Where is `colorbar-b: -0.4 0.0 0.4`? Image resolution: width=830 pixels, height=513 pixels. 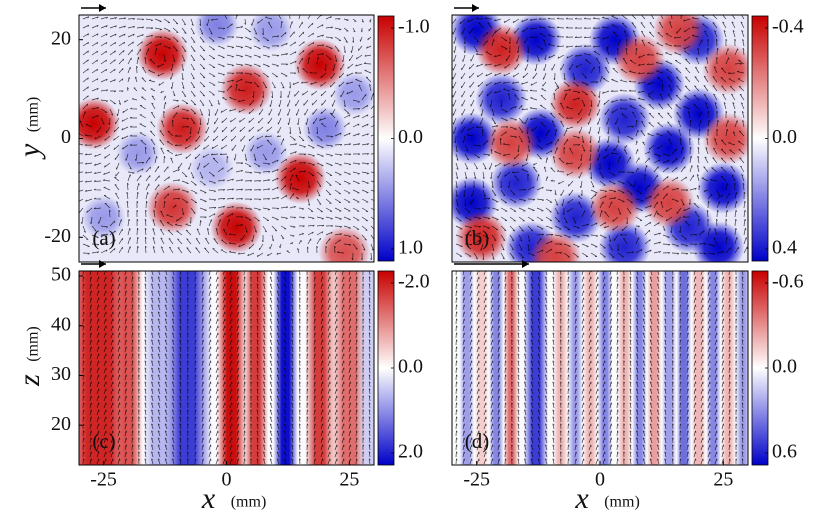 colorbar-b: -0.4 0.0 0.4 is located at coordinates (777, 139).